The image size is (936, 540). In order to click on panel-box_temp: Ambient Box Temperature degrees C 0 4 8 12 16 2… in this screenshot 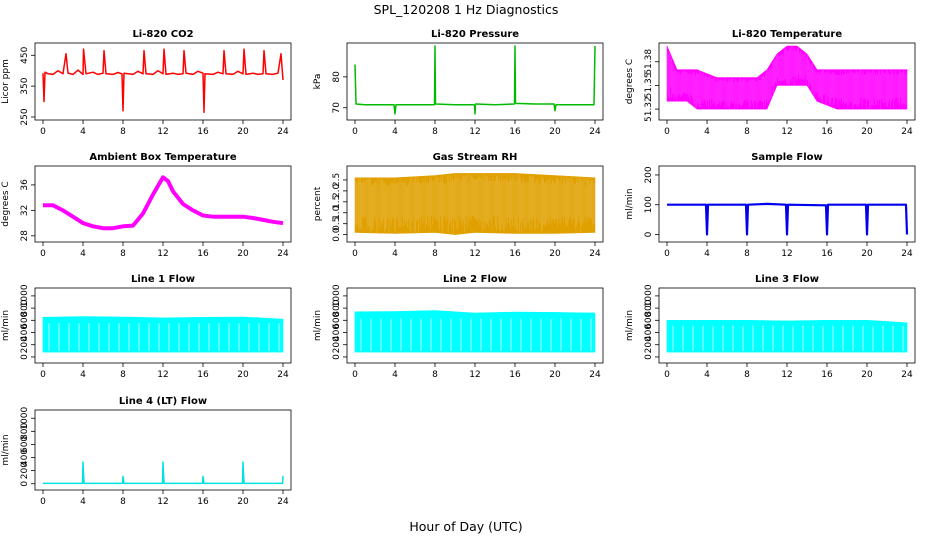, I will do `click(146, 205)`.